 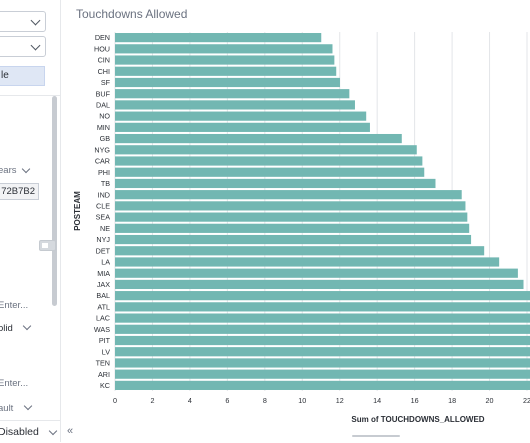 What do you see at coordinates (102, 48) in the screenshot?
I see `y-tick-label: HOU` at bounding box center [102, 48].